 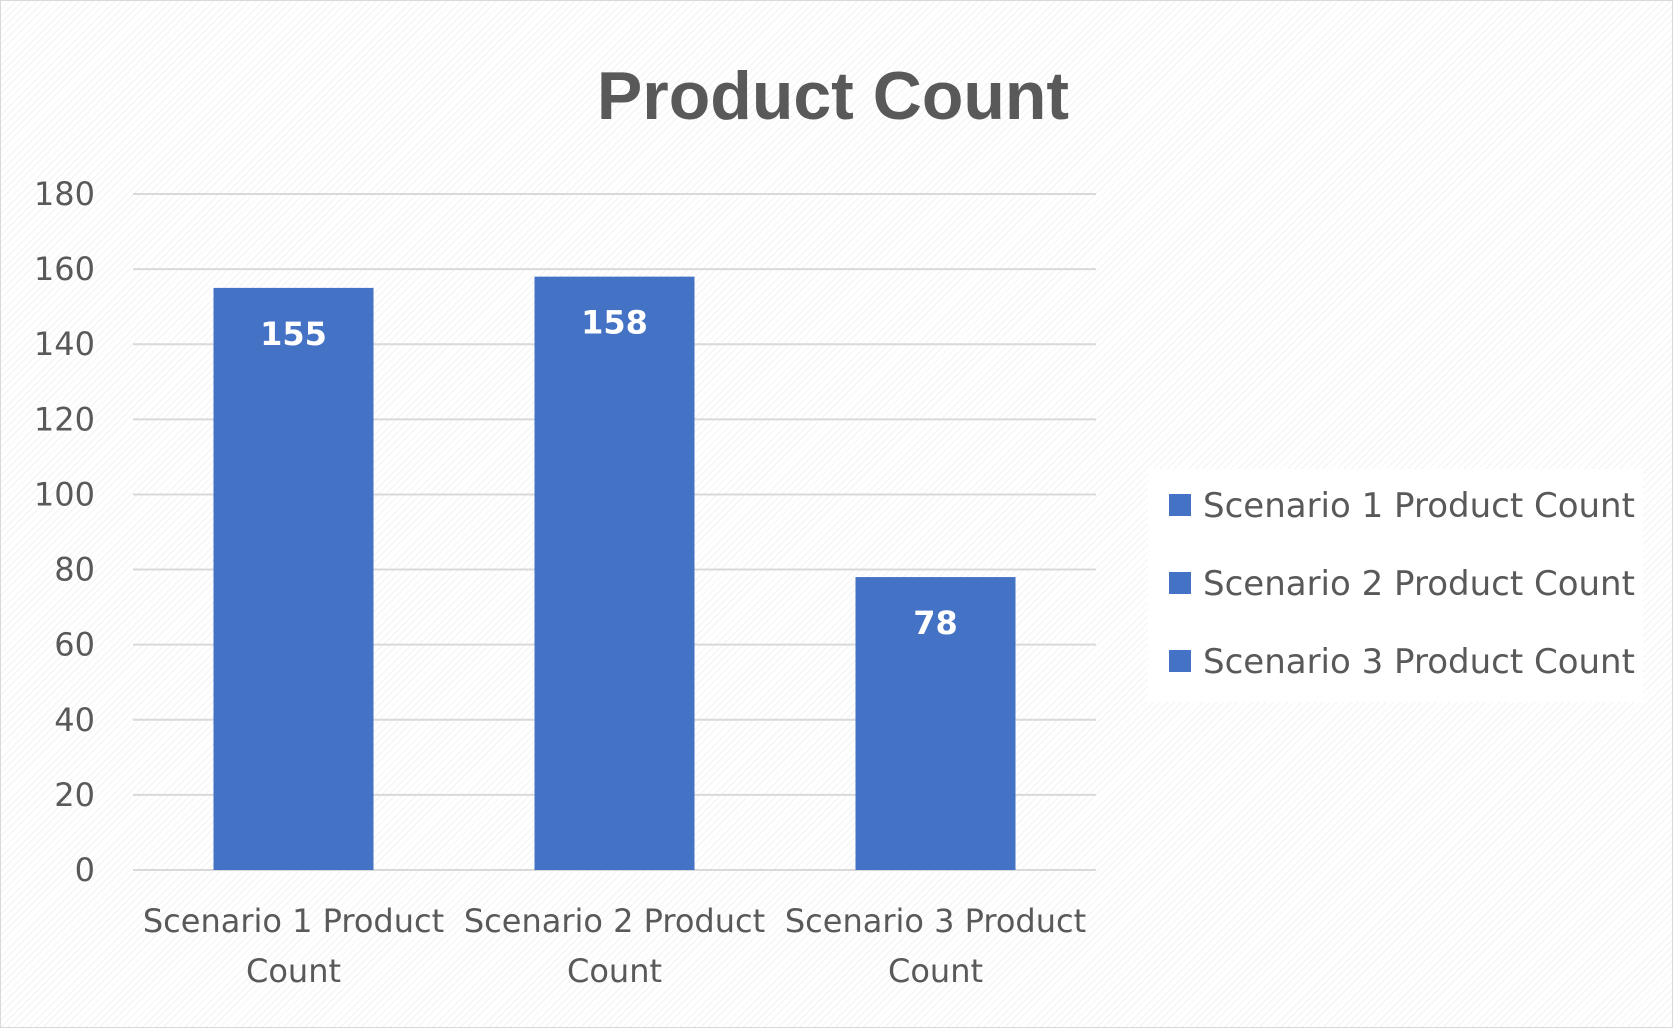 What do you see at coordinates (1419, 662) in the screenshot?
I see `legend-entry: Scenario 3 Product Count` at bounding box center [1419, 662].